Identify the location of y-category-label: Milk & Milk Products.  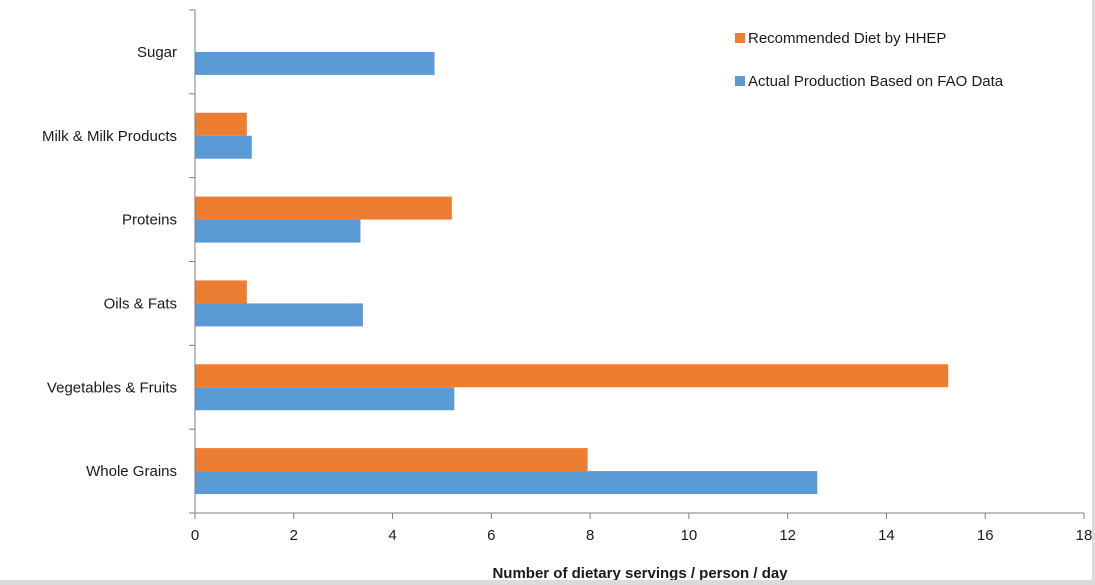
(109, 136).